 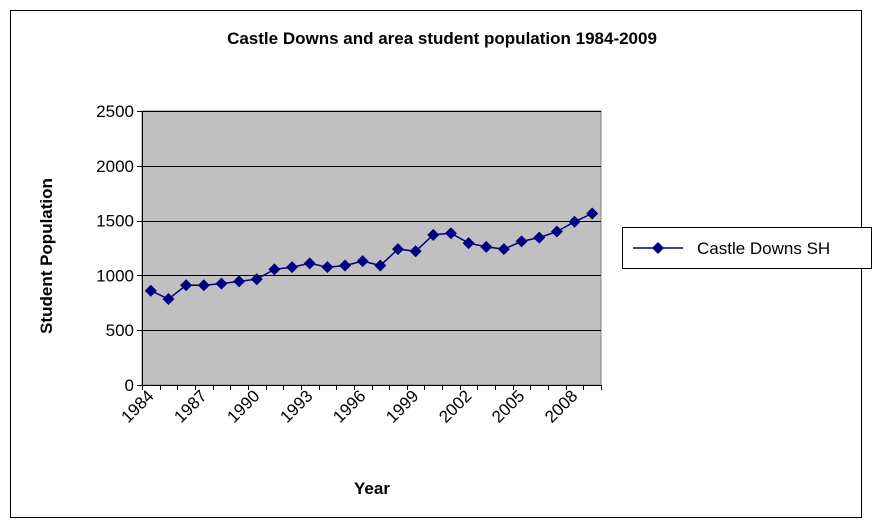 What do you see at coordinates (46, 256) in the screenshot?
I see `y-axis-title: Student Population` at bounding box center [46, 256].